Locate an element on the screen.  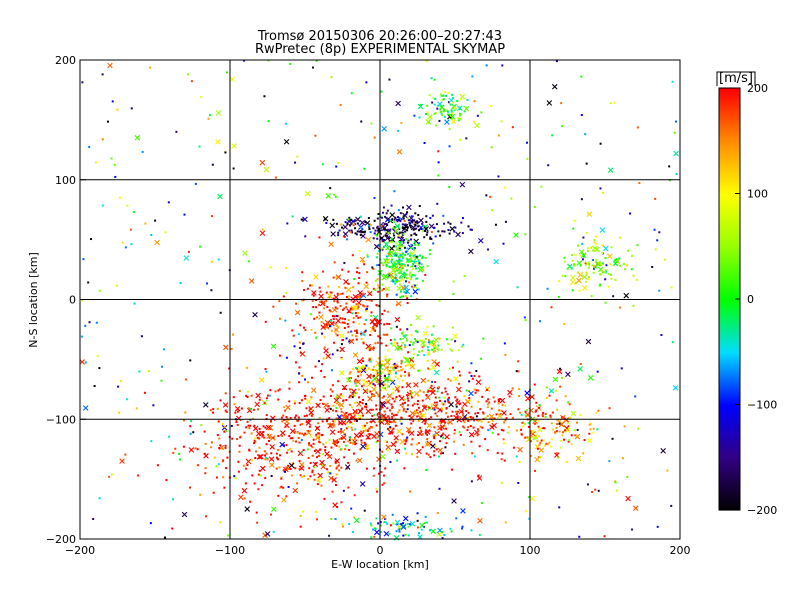
y-tick-label: 100 is located at coordinates (65, 180).